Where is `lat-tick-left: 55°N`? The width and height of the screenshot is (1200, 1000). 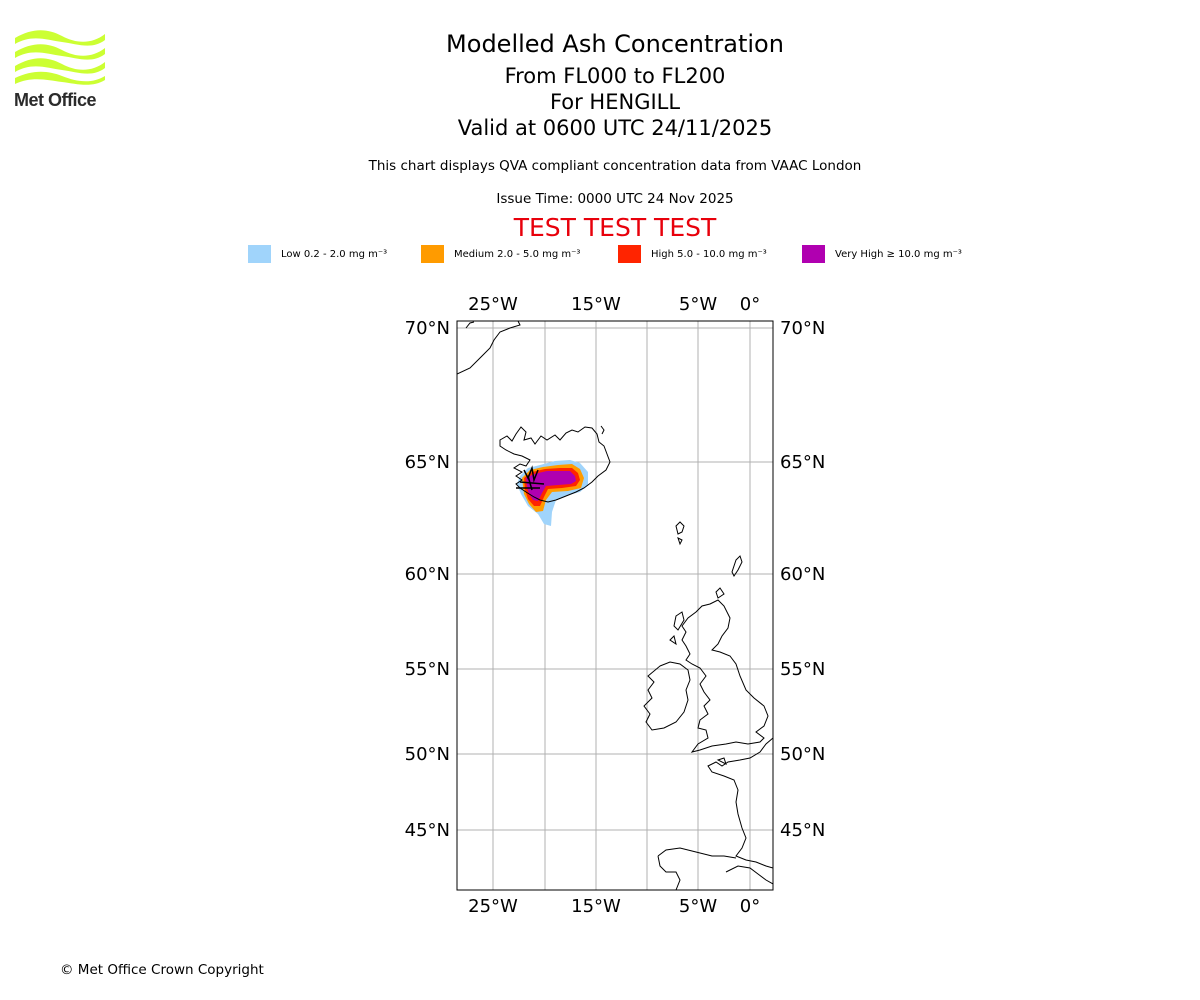
lat-tick-left: 55°N is located at coordinates (427, 669).